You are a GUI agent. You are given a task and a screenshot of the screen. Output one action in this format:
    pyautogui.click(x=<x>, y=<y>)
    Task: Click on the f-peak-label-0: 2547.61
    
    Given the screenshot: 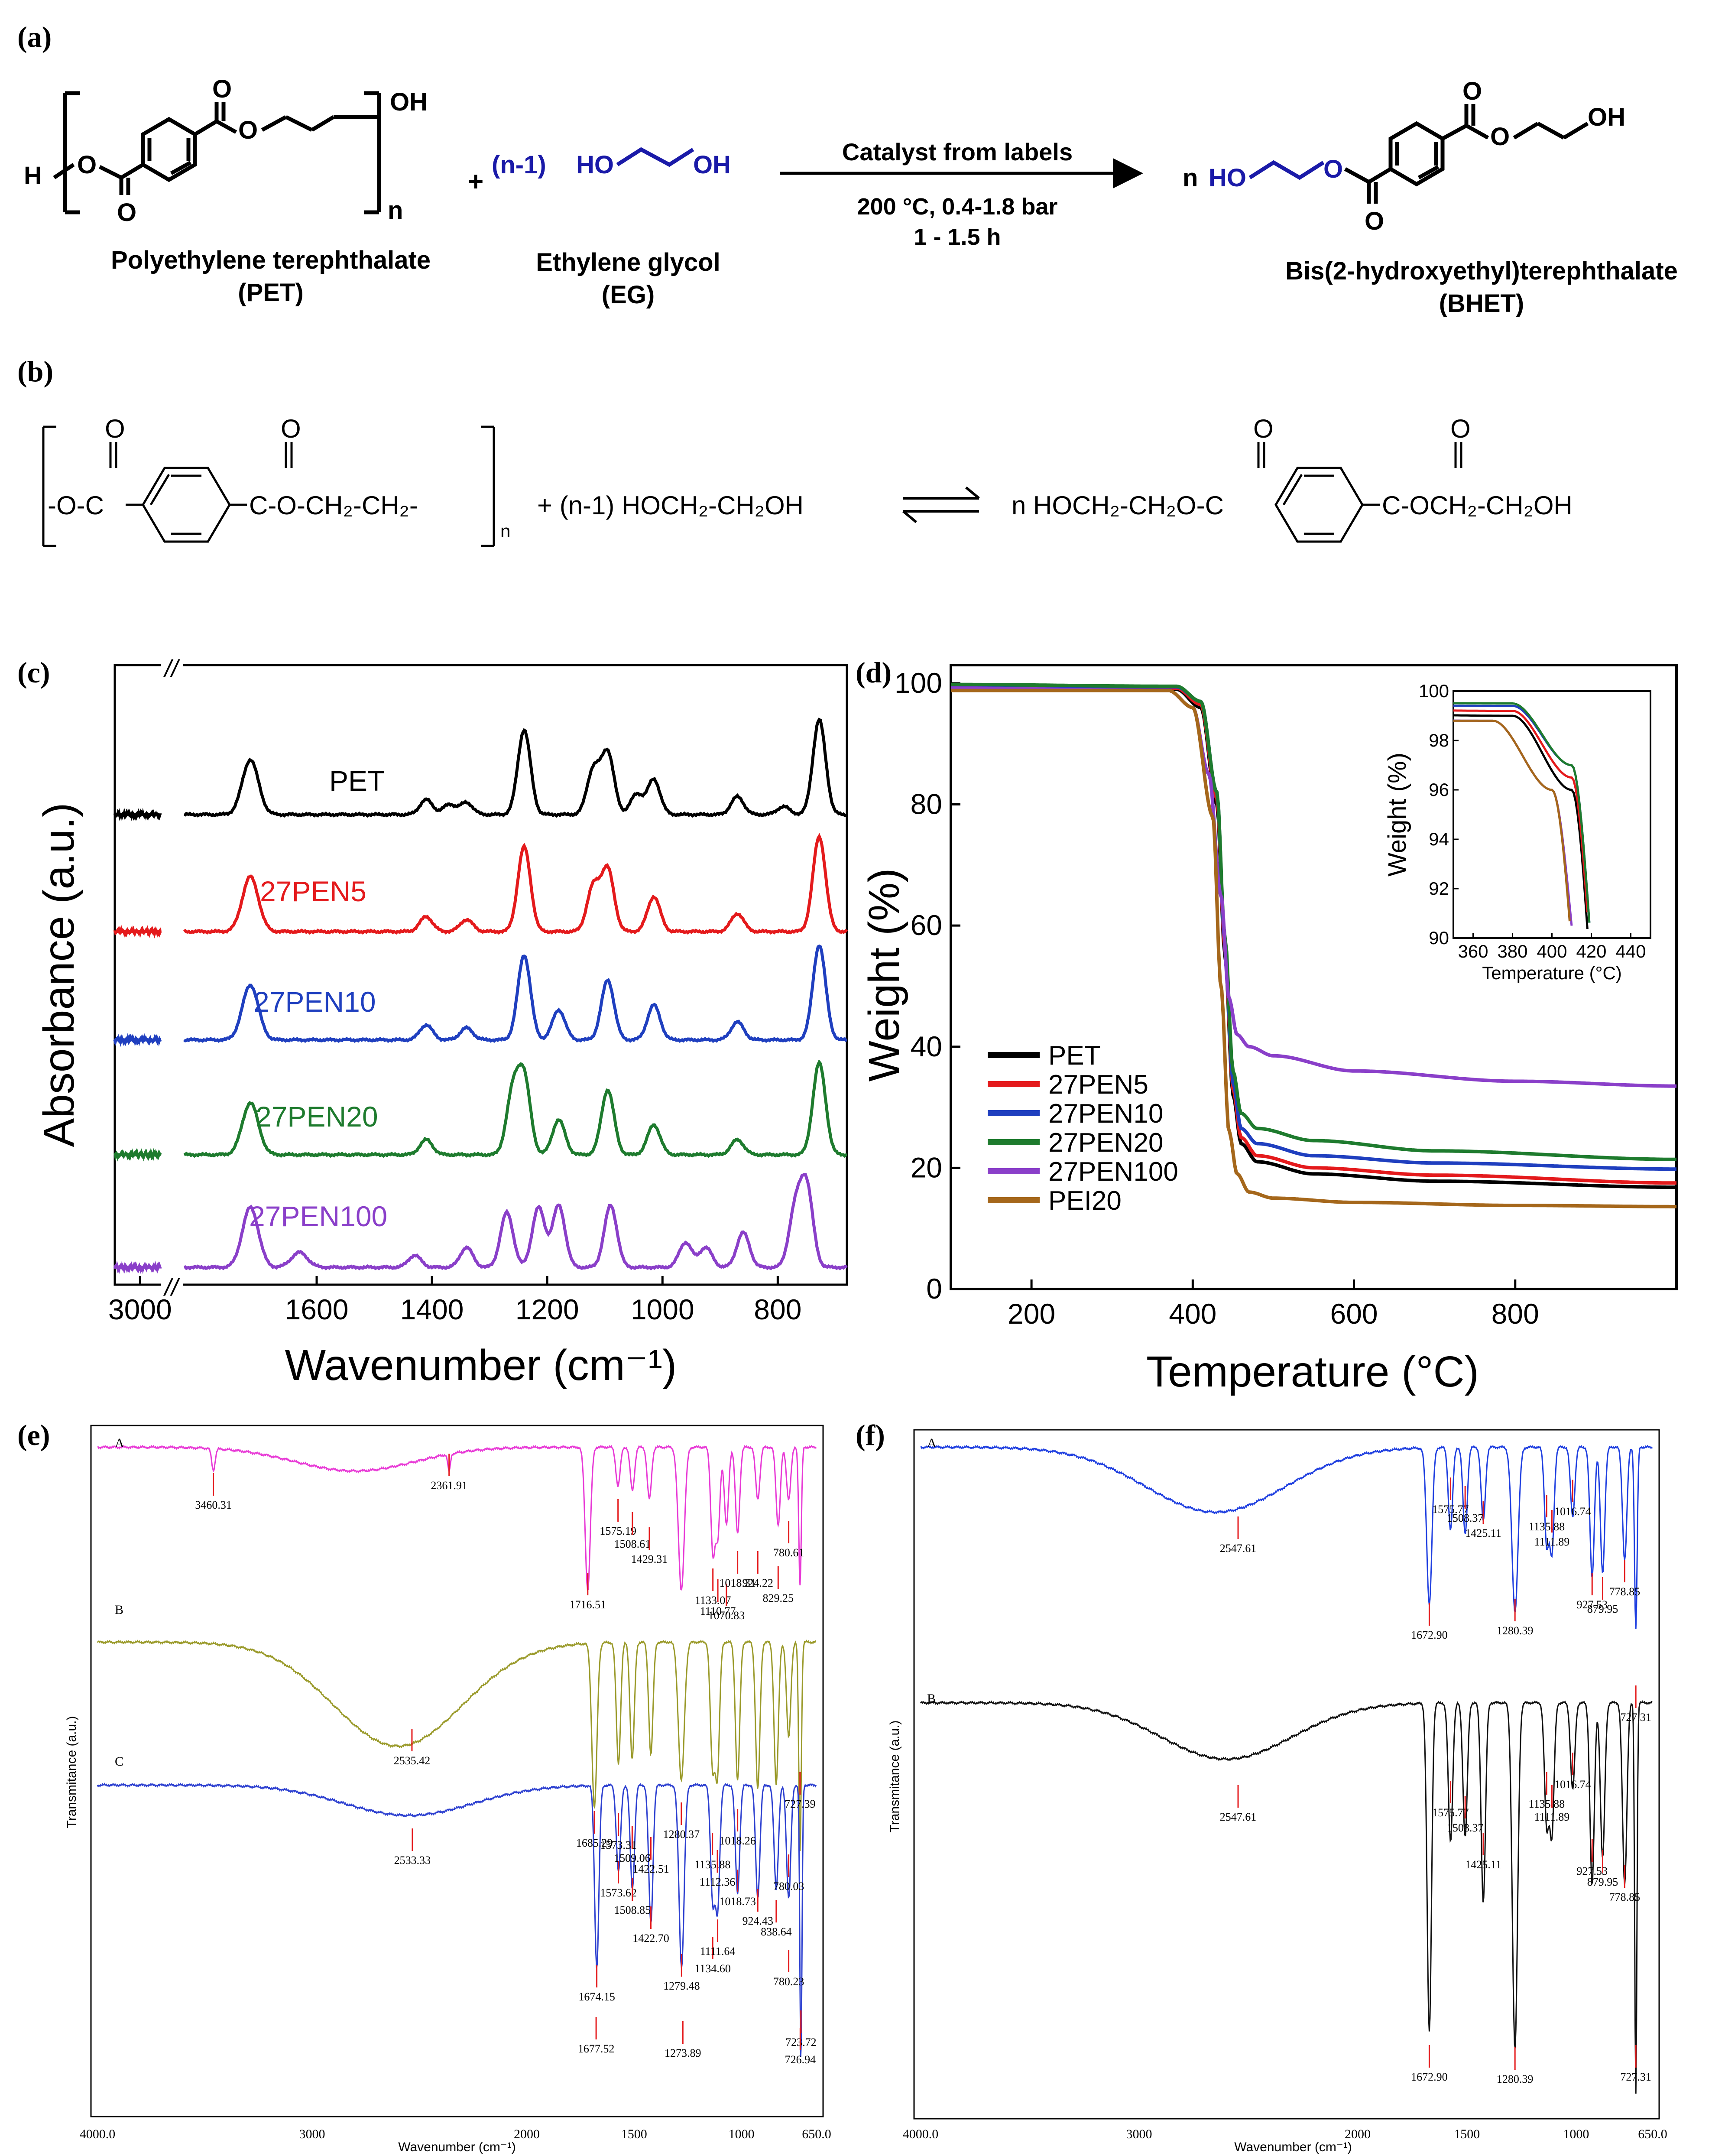 What is the action you would take?
    pyautogui.click(x=1238, y=1548)
    